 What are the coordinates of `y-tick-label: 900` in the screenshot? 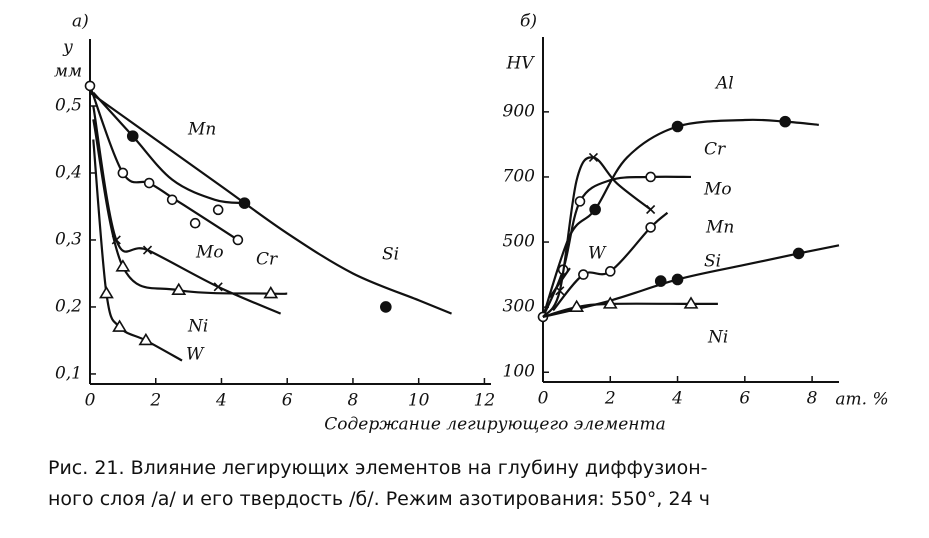 It's located at (519, 111).